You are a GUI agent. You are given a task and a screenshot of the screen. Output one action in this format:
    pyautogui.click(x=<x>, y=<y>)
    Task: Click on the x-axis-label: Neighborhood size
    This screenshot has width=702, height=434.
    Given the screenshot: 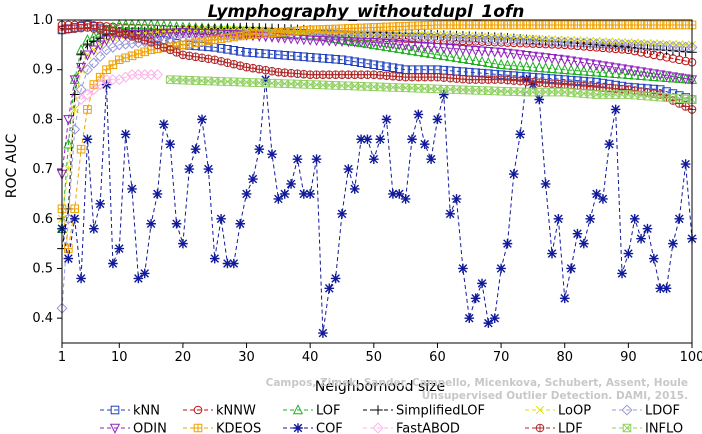 What is the action you would take?
    pyautogui.click(x=380, y=387)
    